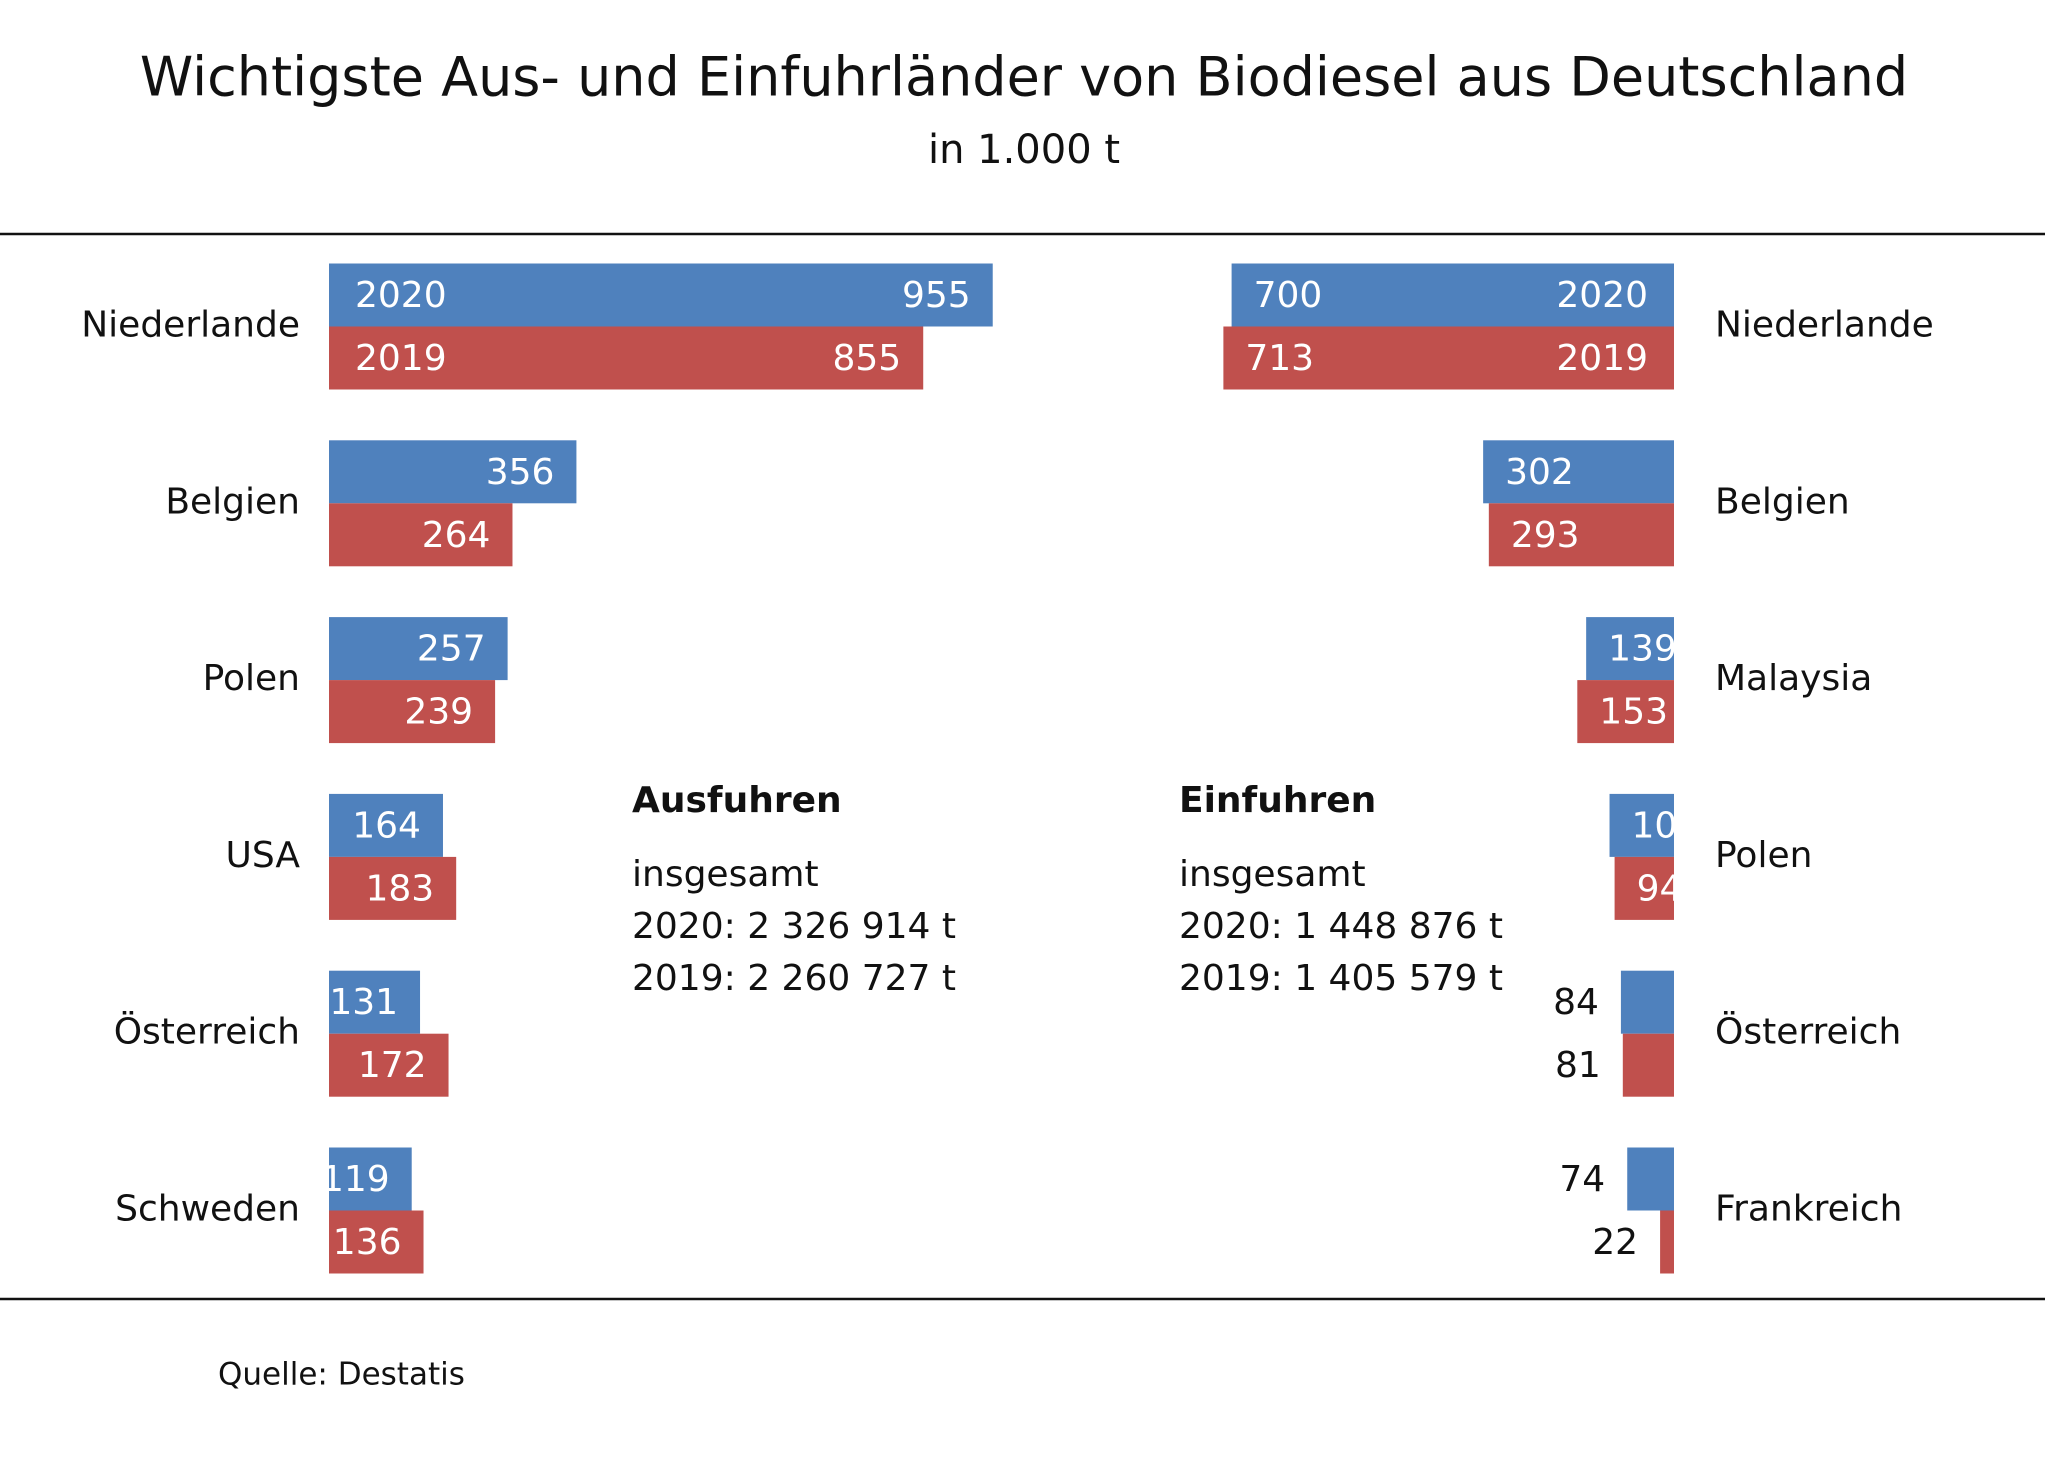  I want to click on value-label: 264, so click(456, 535).